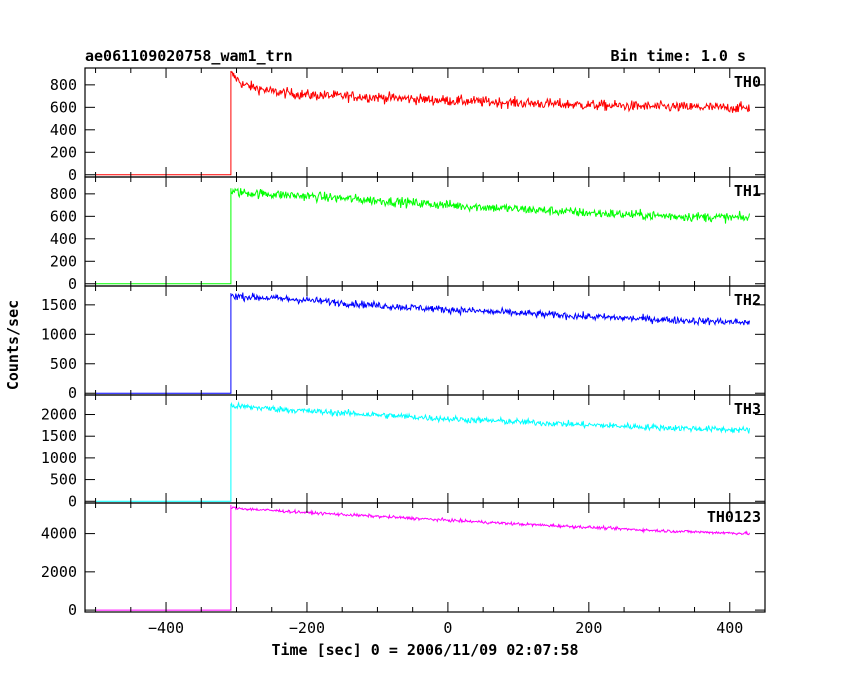  I want to click on x-tick-label: −200, so click(307, 628).